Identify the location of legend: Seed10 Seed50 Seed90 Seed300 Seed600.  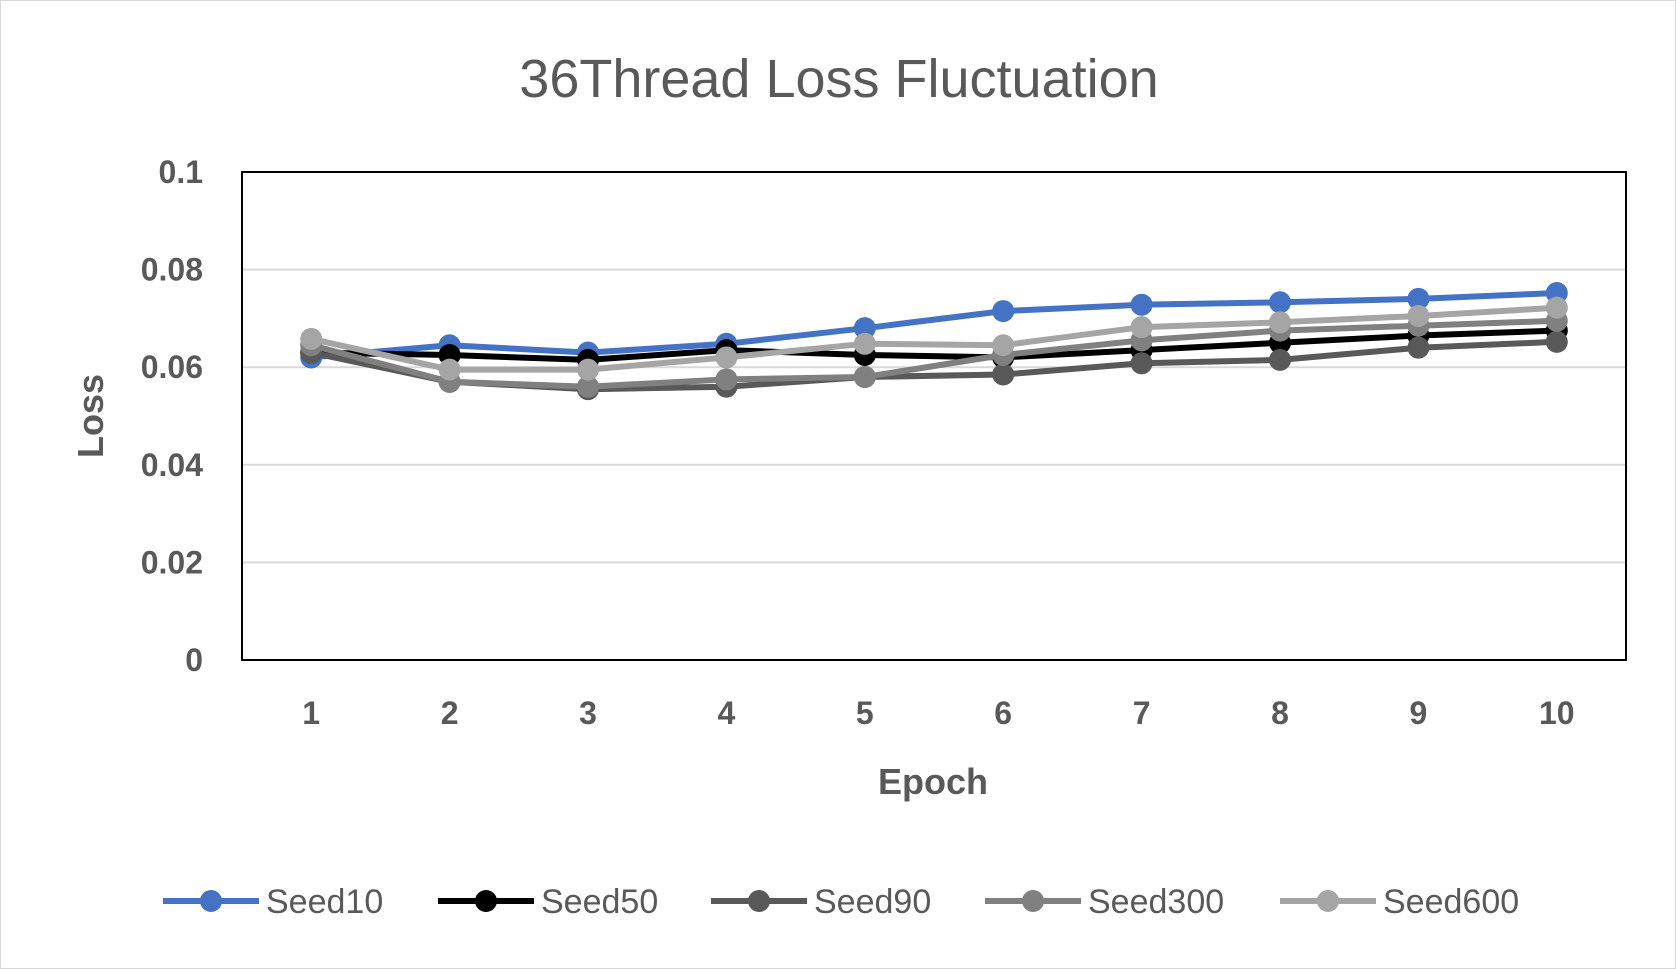
(841, 902).